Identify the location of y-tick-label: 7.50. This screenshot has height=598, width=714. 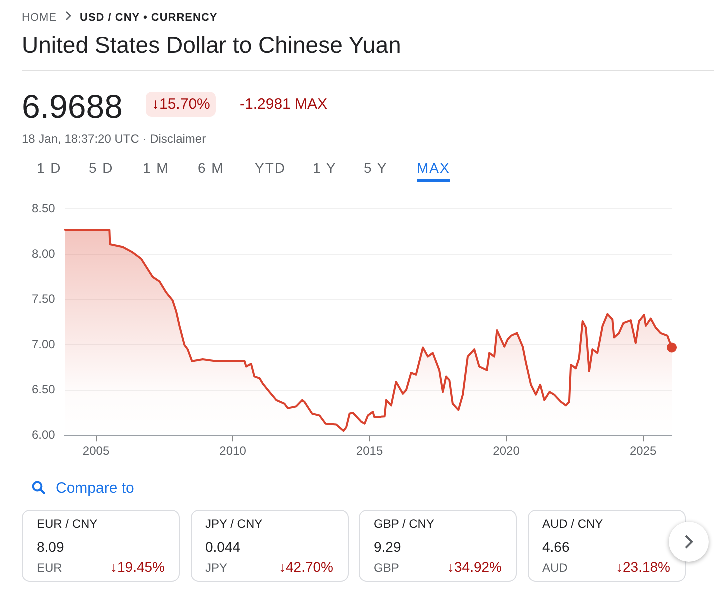
(44, 299).